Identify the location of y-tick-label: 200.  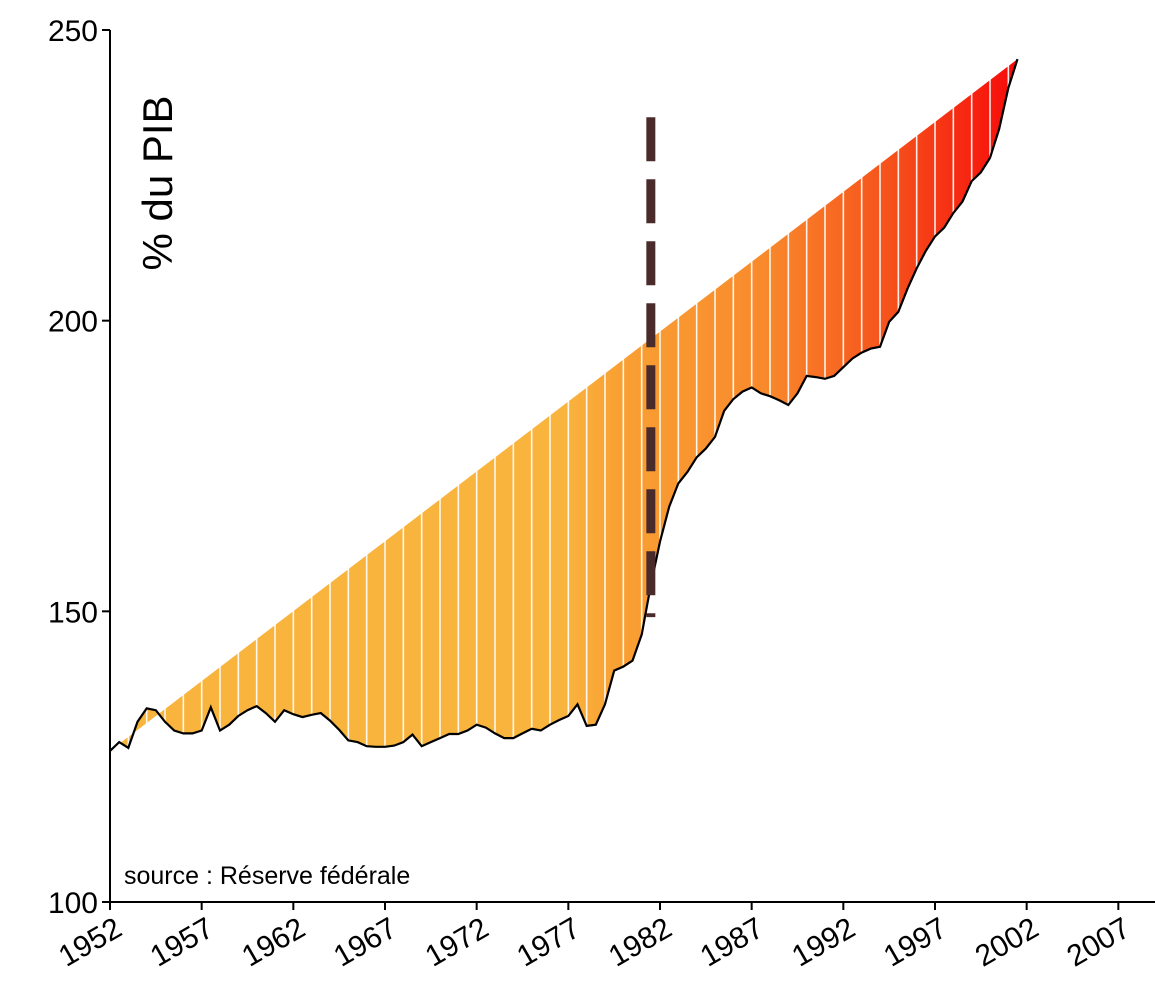
(73, 322).